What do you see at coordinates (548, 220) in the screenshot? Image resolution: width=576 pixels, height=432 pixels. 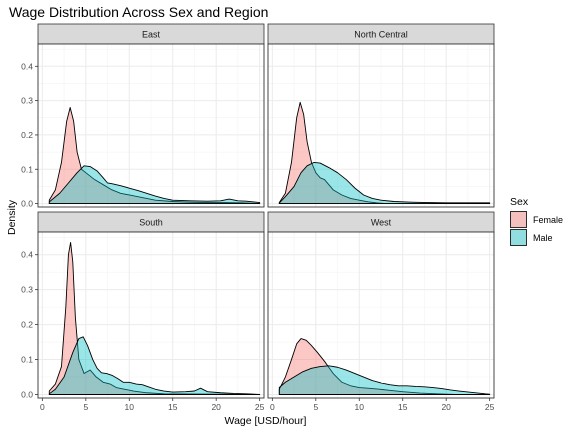 I see `legend-label-female: Female` at bounding box center [548, 220].